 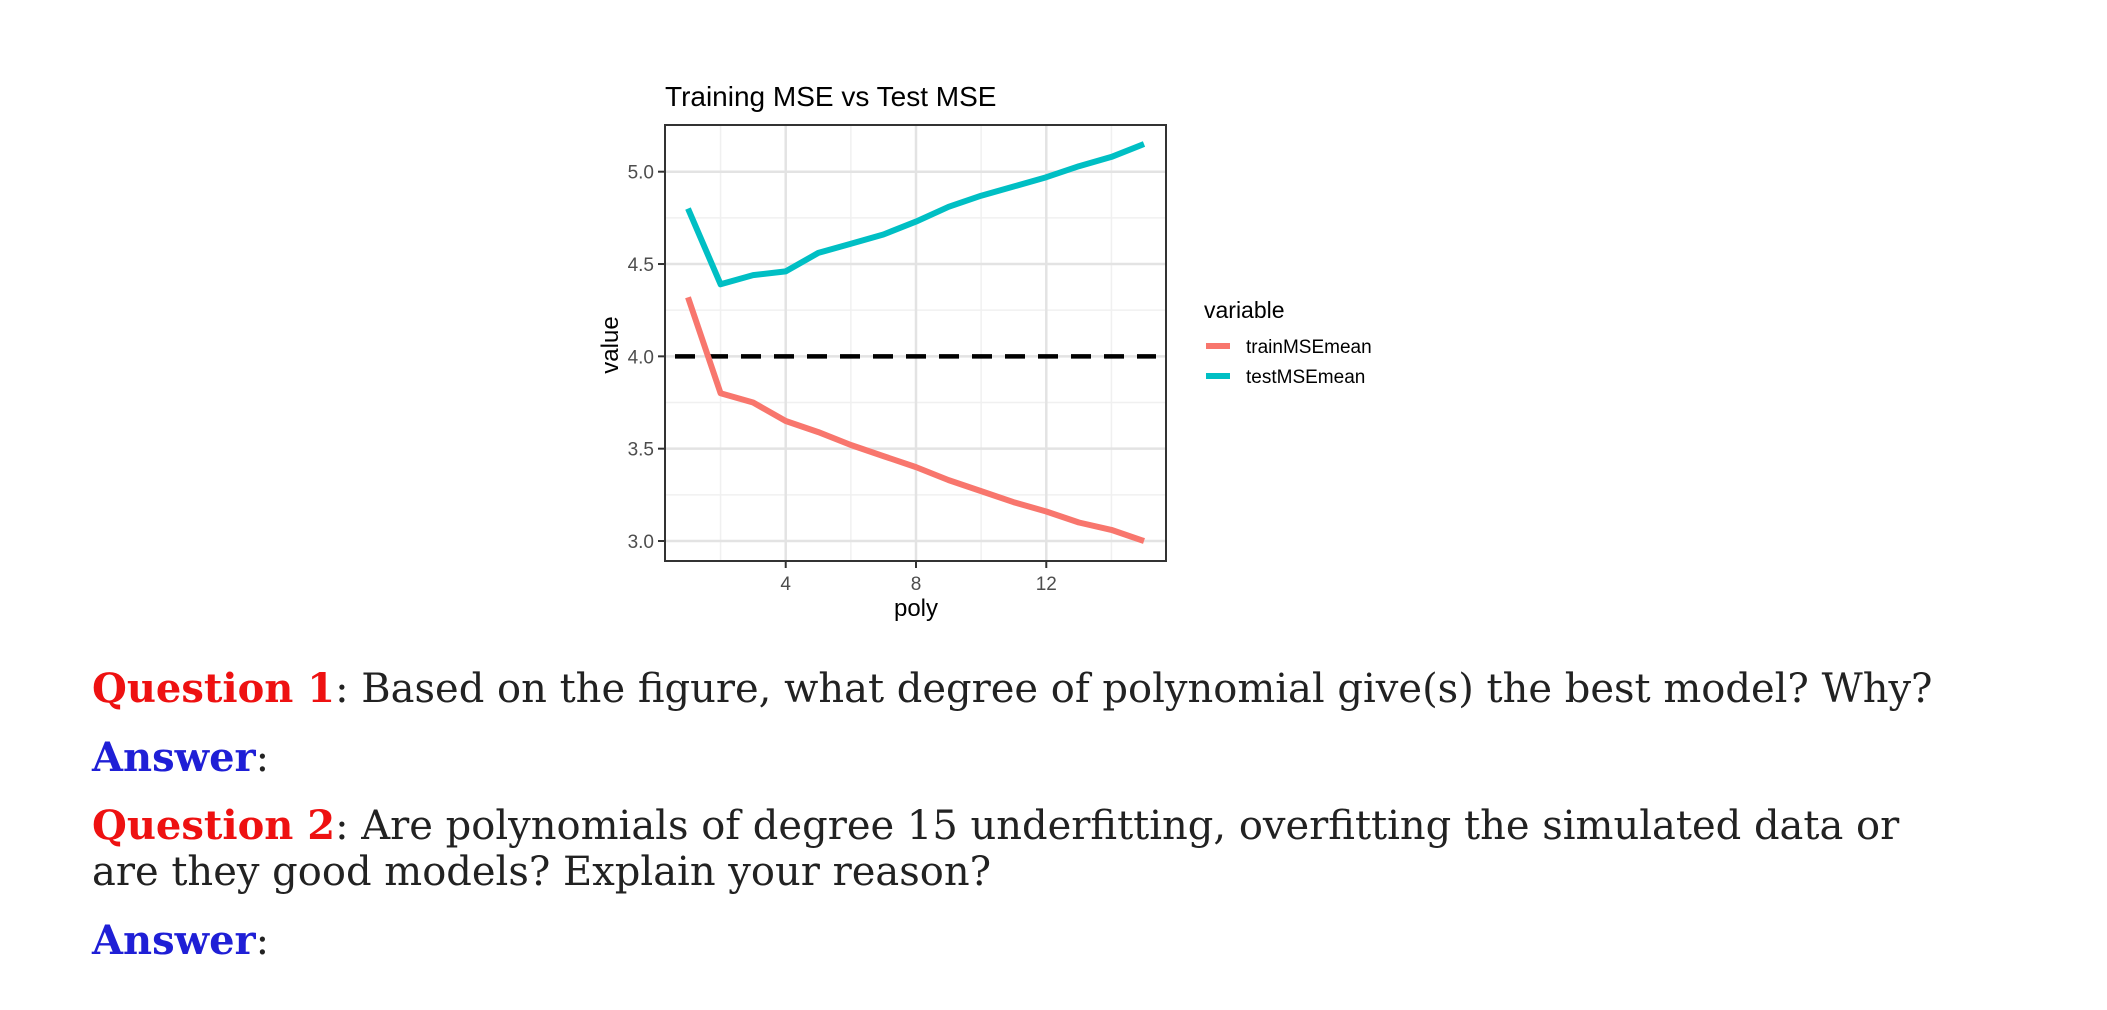 I want to click on answer-1: Answer:, so click(x=1019, y=758).